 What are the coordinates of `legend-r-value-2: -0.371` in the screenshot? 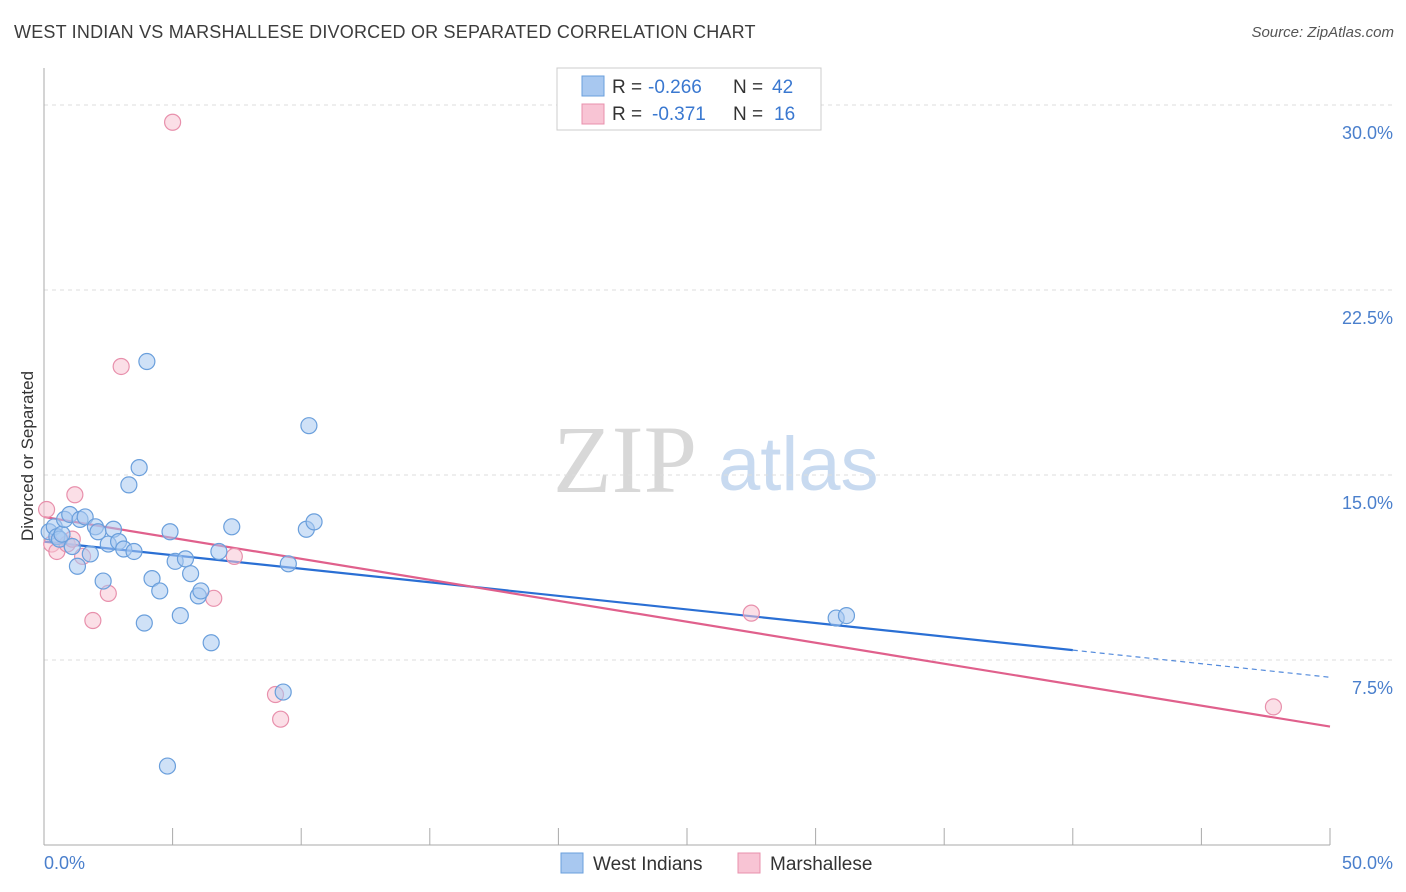 It's located at (679, 114).